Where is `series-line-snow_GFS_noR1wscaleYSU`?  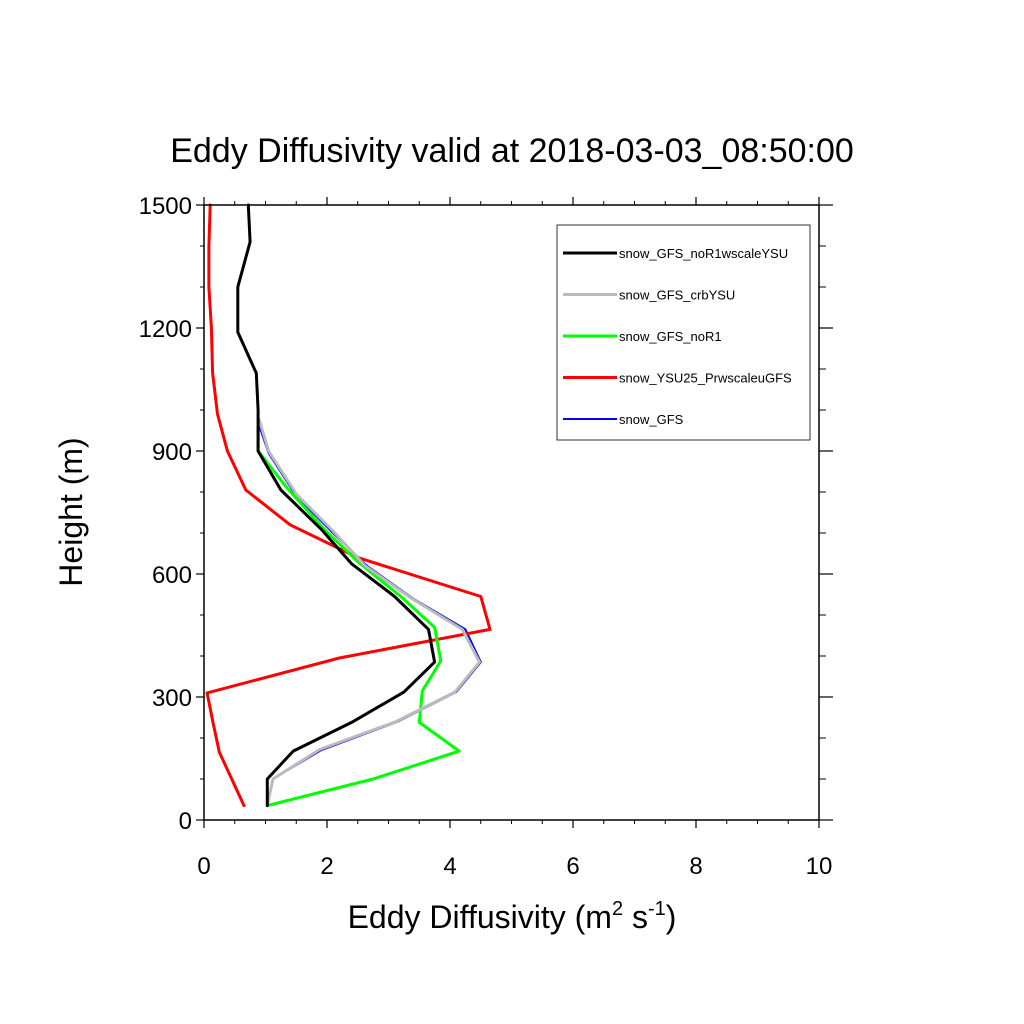 series-line-snow_GFS_noR1wscaleYSU is located at coordinates (336, 505).